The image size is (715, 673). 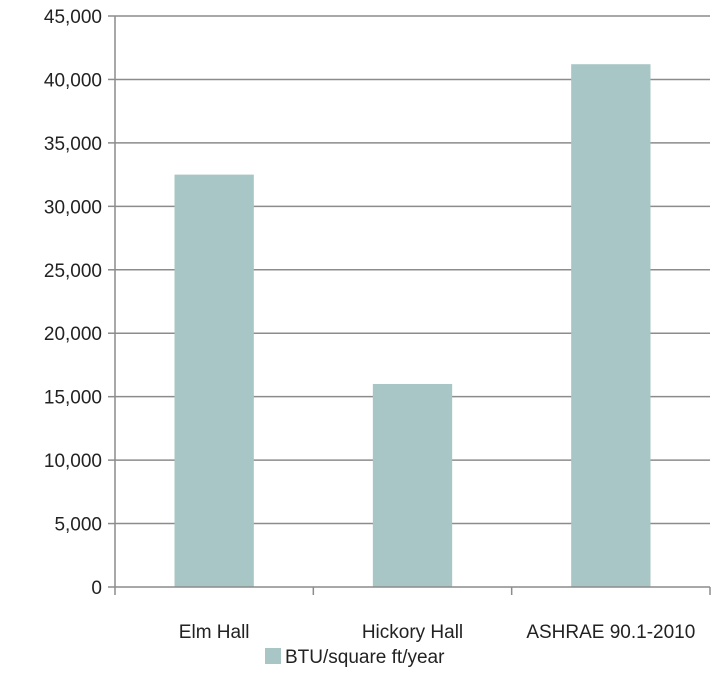 What do you see at coordinates (273, 656) in the screenshot?
I see `legend-swatch` at bounding box center [273, 656].